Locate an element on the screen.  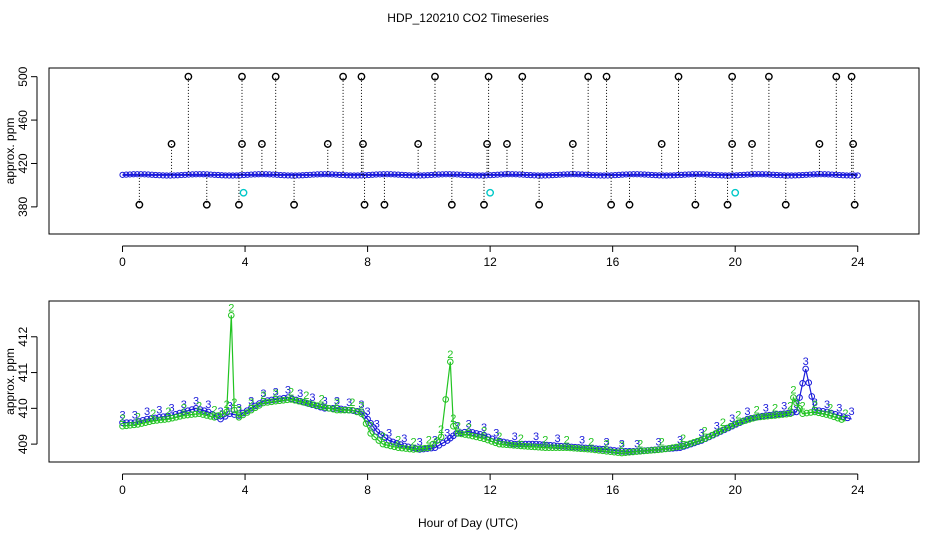
top-x-tick-label: 16 is located at coordinates (613, 262).